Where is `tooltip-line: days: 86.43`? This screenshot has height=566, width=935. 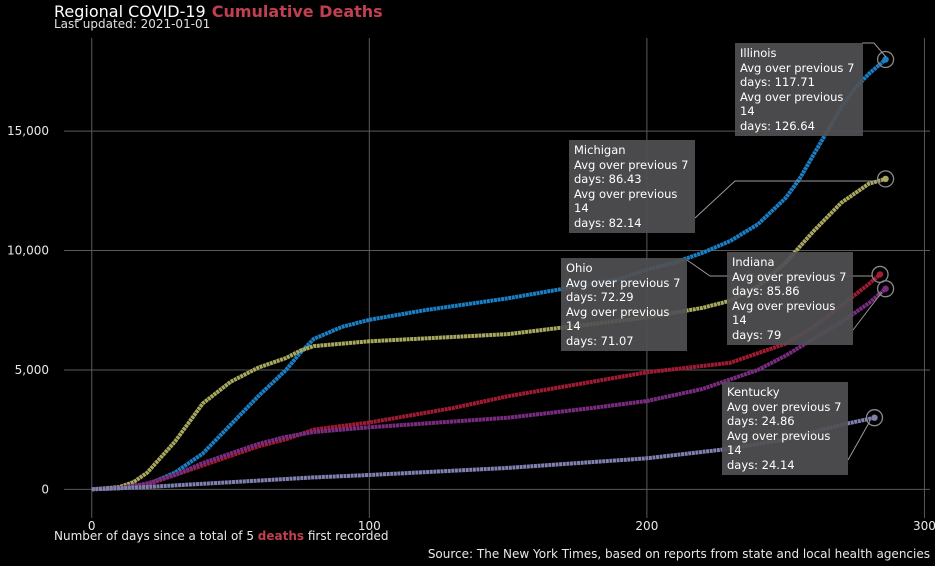 tooltip-line: days: 86.43 is located at coordinates (608, 179).